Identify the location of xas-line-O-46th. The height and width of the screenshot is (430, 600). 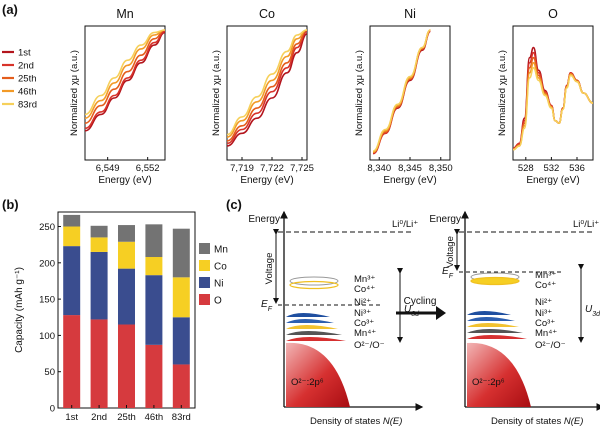
(553, 106).